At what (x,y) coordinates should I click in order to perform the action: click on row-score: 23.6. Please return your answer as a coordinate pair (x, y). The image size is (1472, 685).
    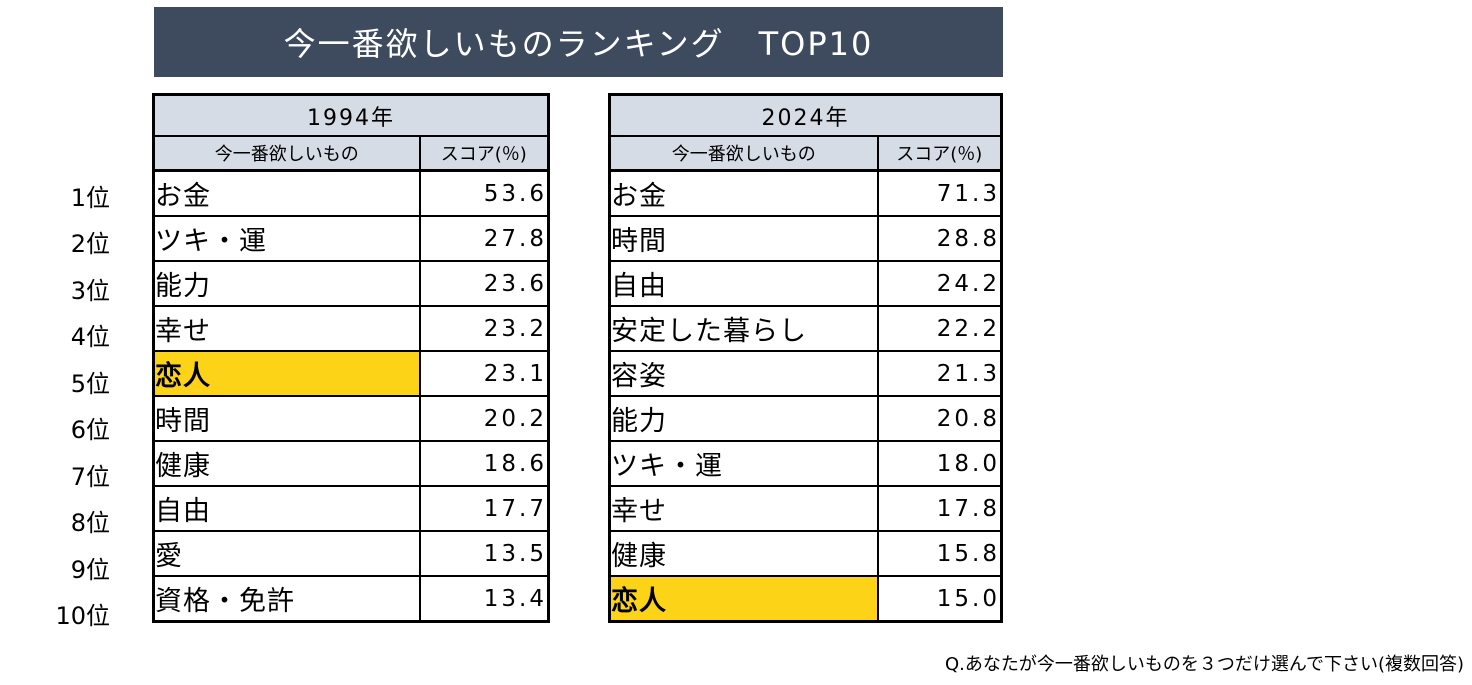
    Looking at the image, I should click on (484, 283).